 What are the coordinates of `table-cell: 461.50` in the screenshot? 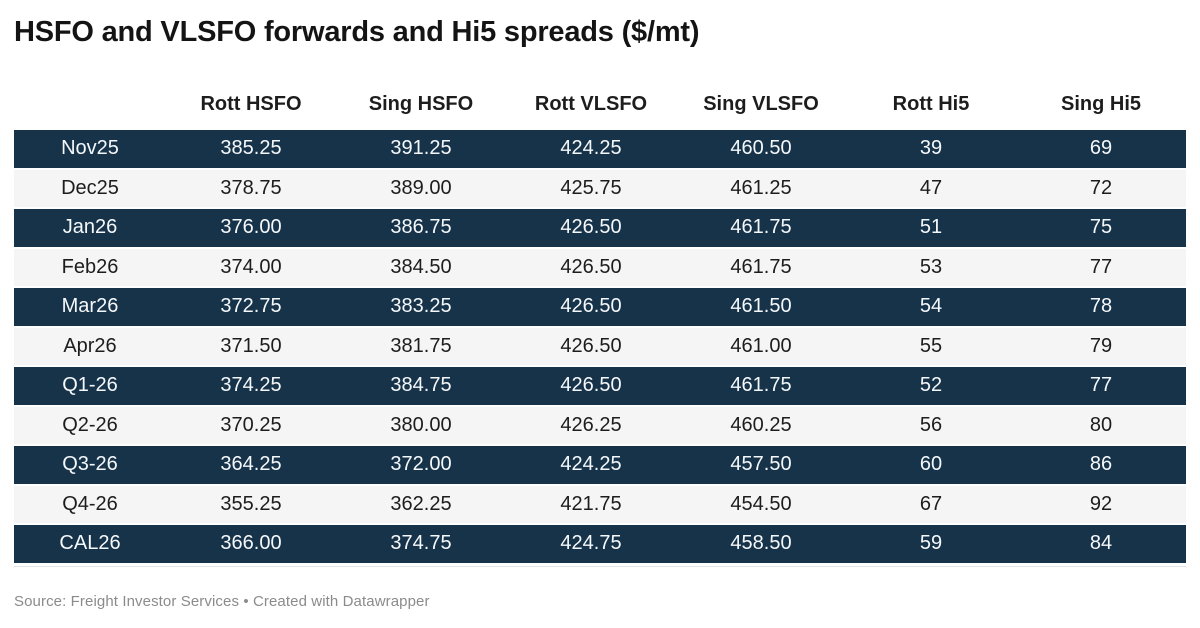 It's located at (761, 307).